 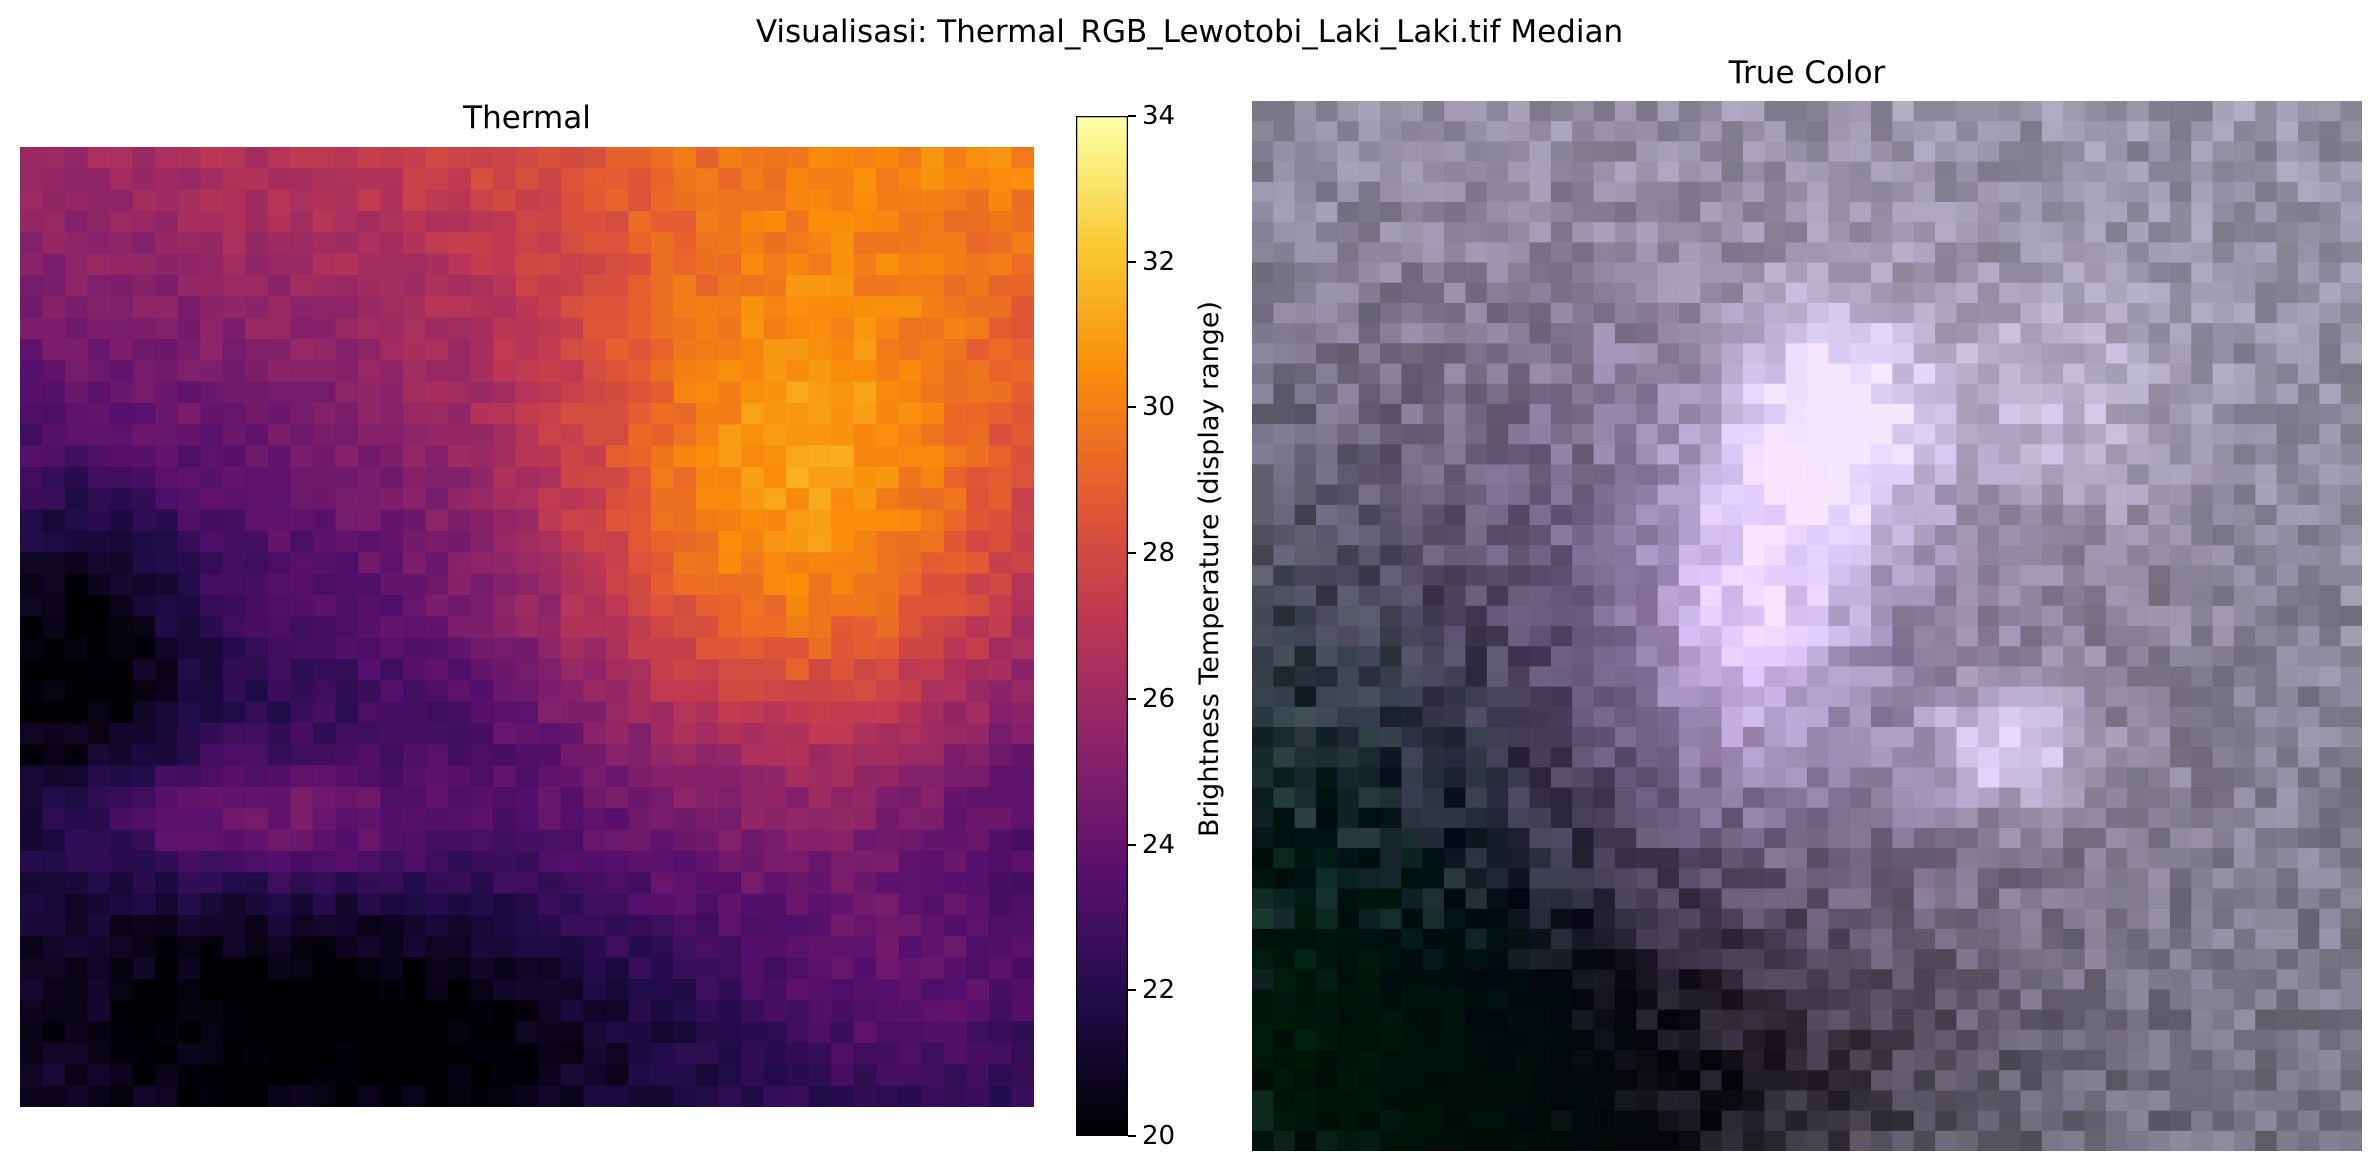 What do you see at coordinates (1159, 990) in the screenshot?
I see `colorbar-tick-label: 22` at bounding box center [1159, 990].